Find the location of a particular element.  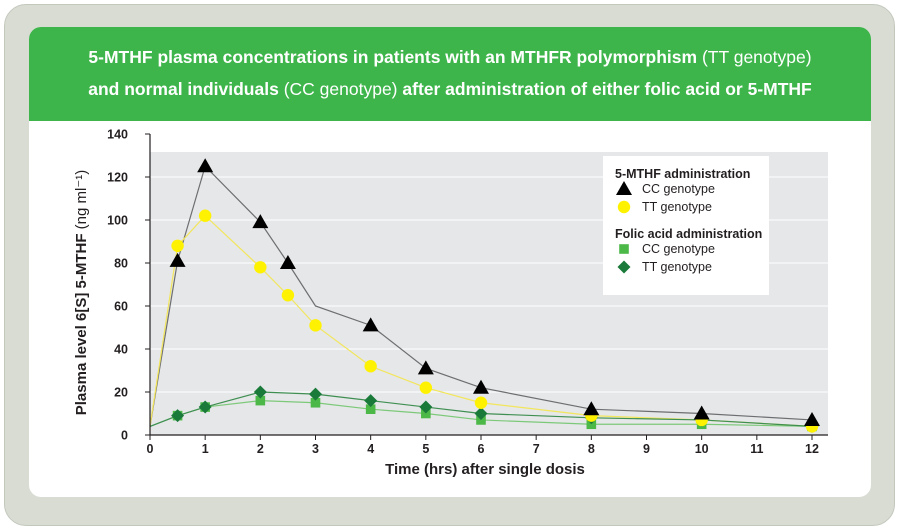

x-axis-title: Time (hrs) after single dosis is located at coordinates (485, 469).